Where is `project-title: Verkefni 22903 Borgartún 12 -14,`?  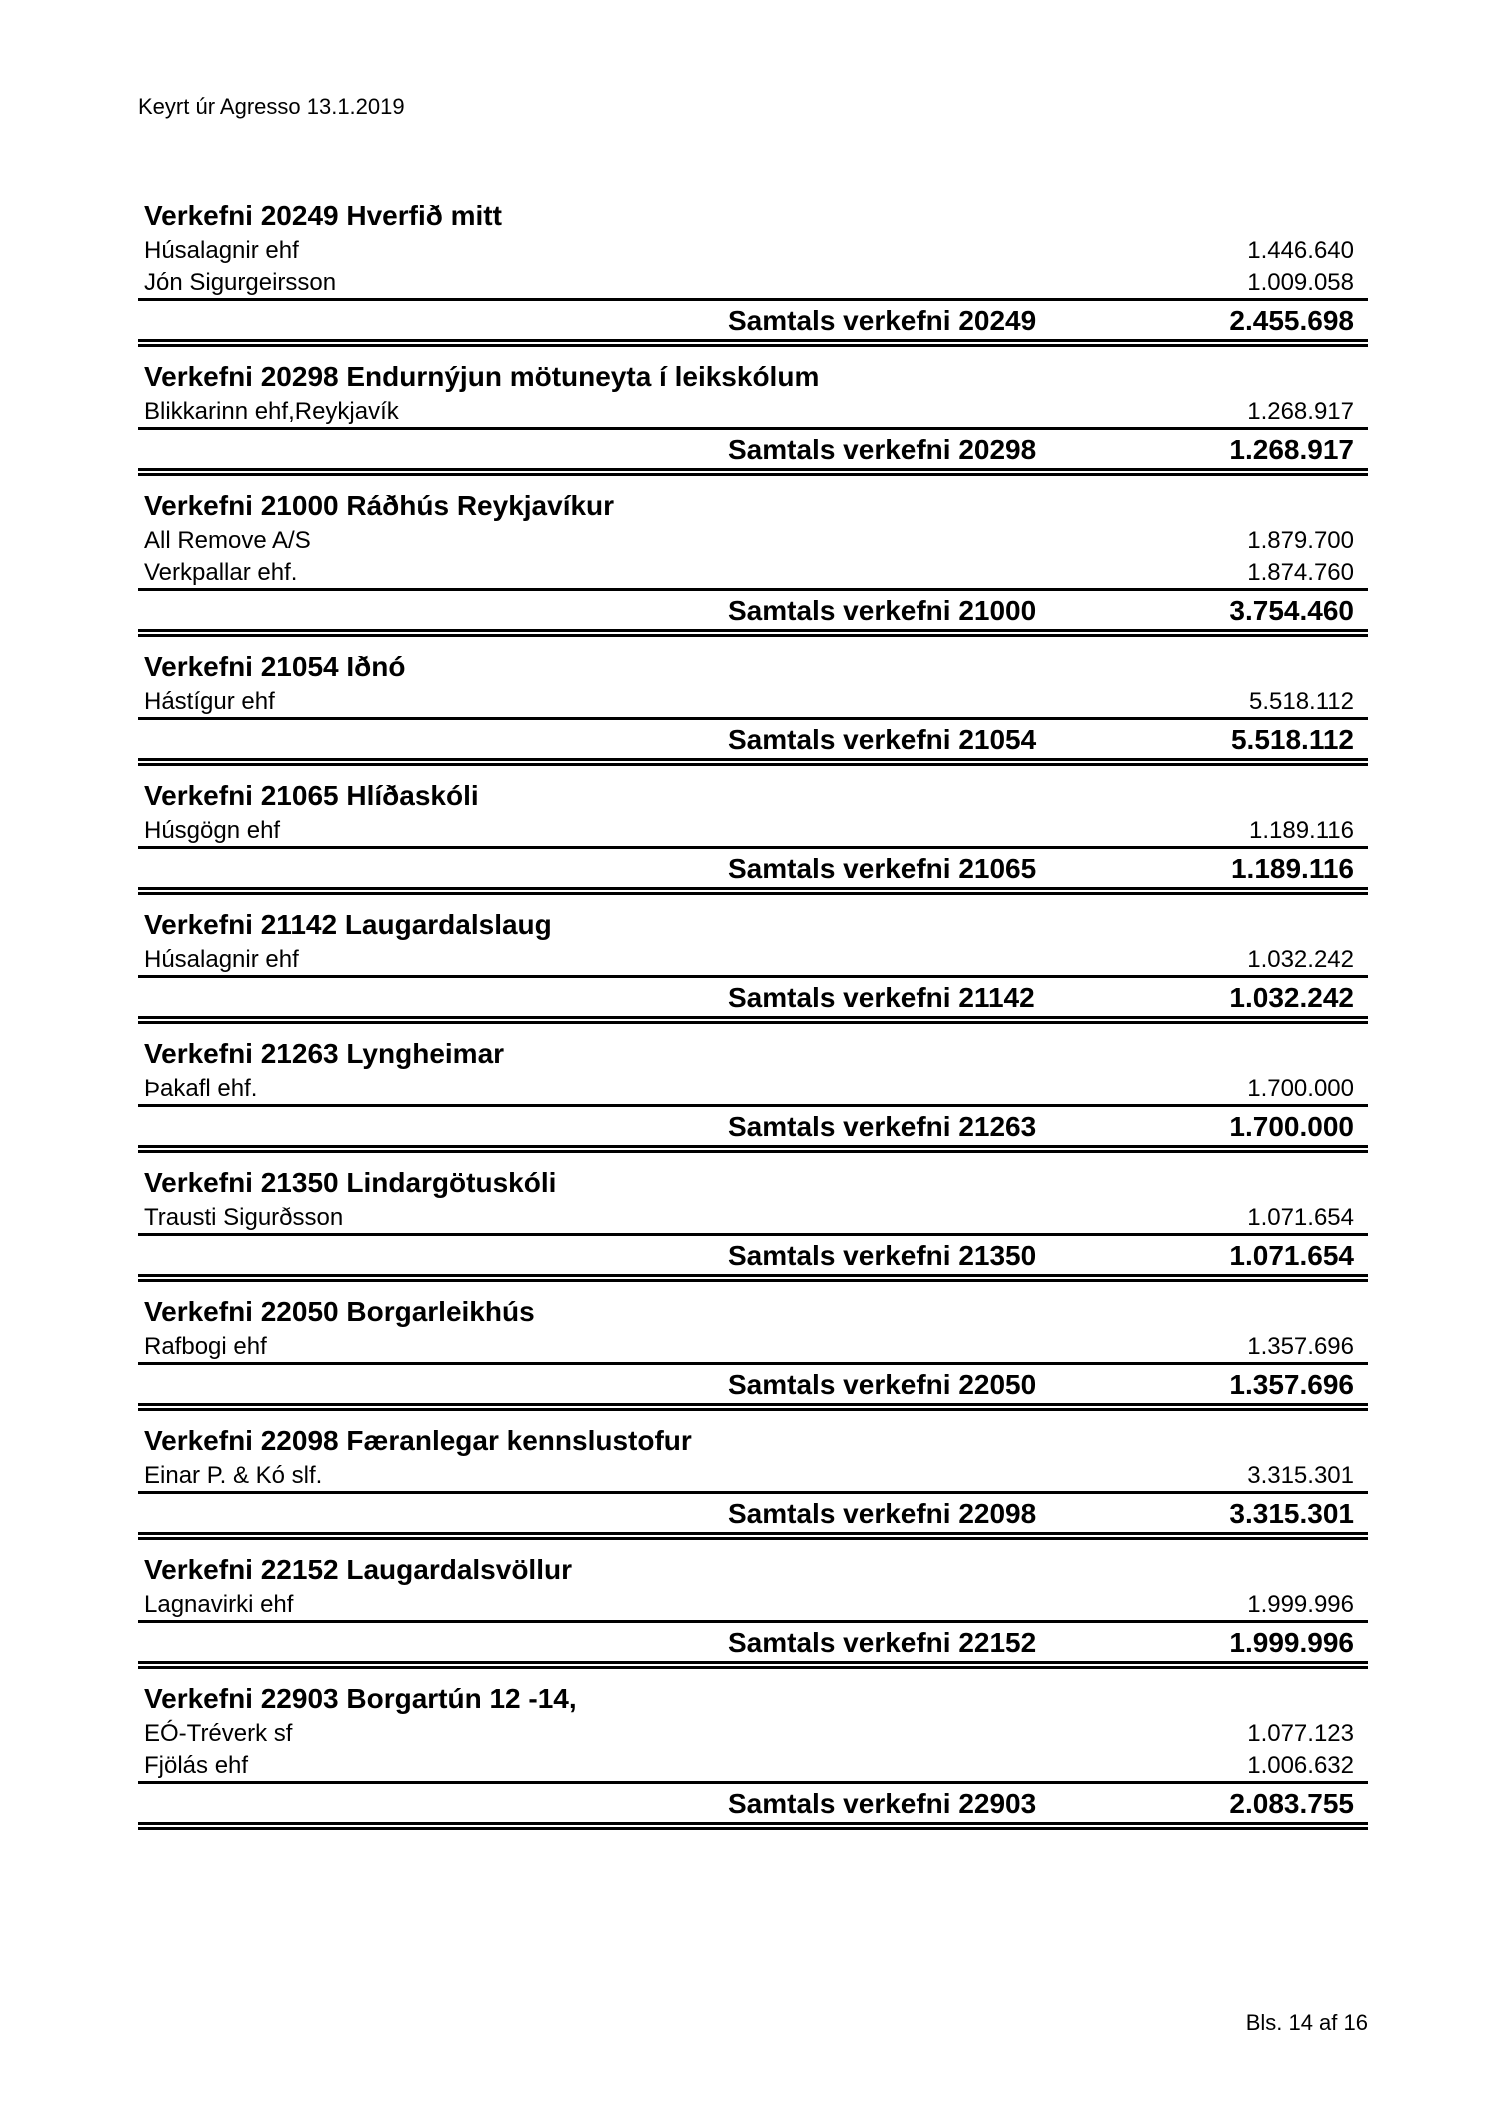 project-title: Verkefni 22903 Borgartún 12 -14, is located at coordinates (360, 1698).